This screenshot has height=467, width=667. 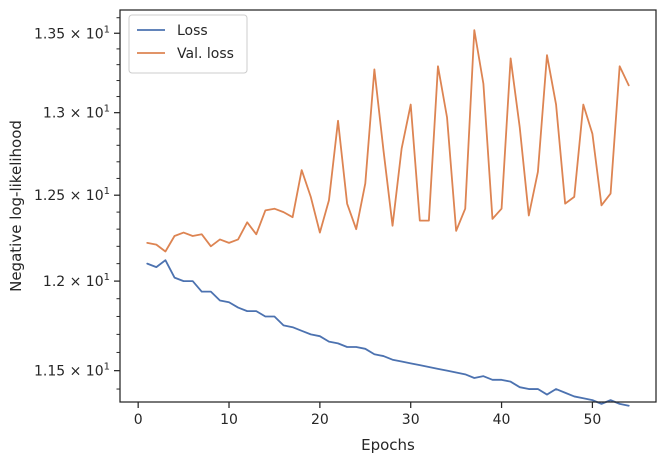 What do you see at coordinates (592, 420) in the screenshot?
I see `x-tick-label: 50` at bounding box center [592, 420].